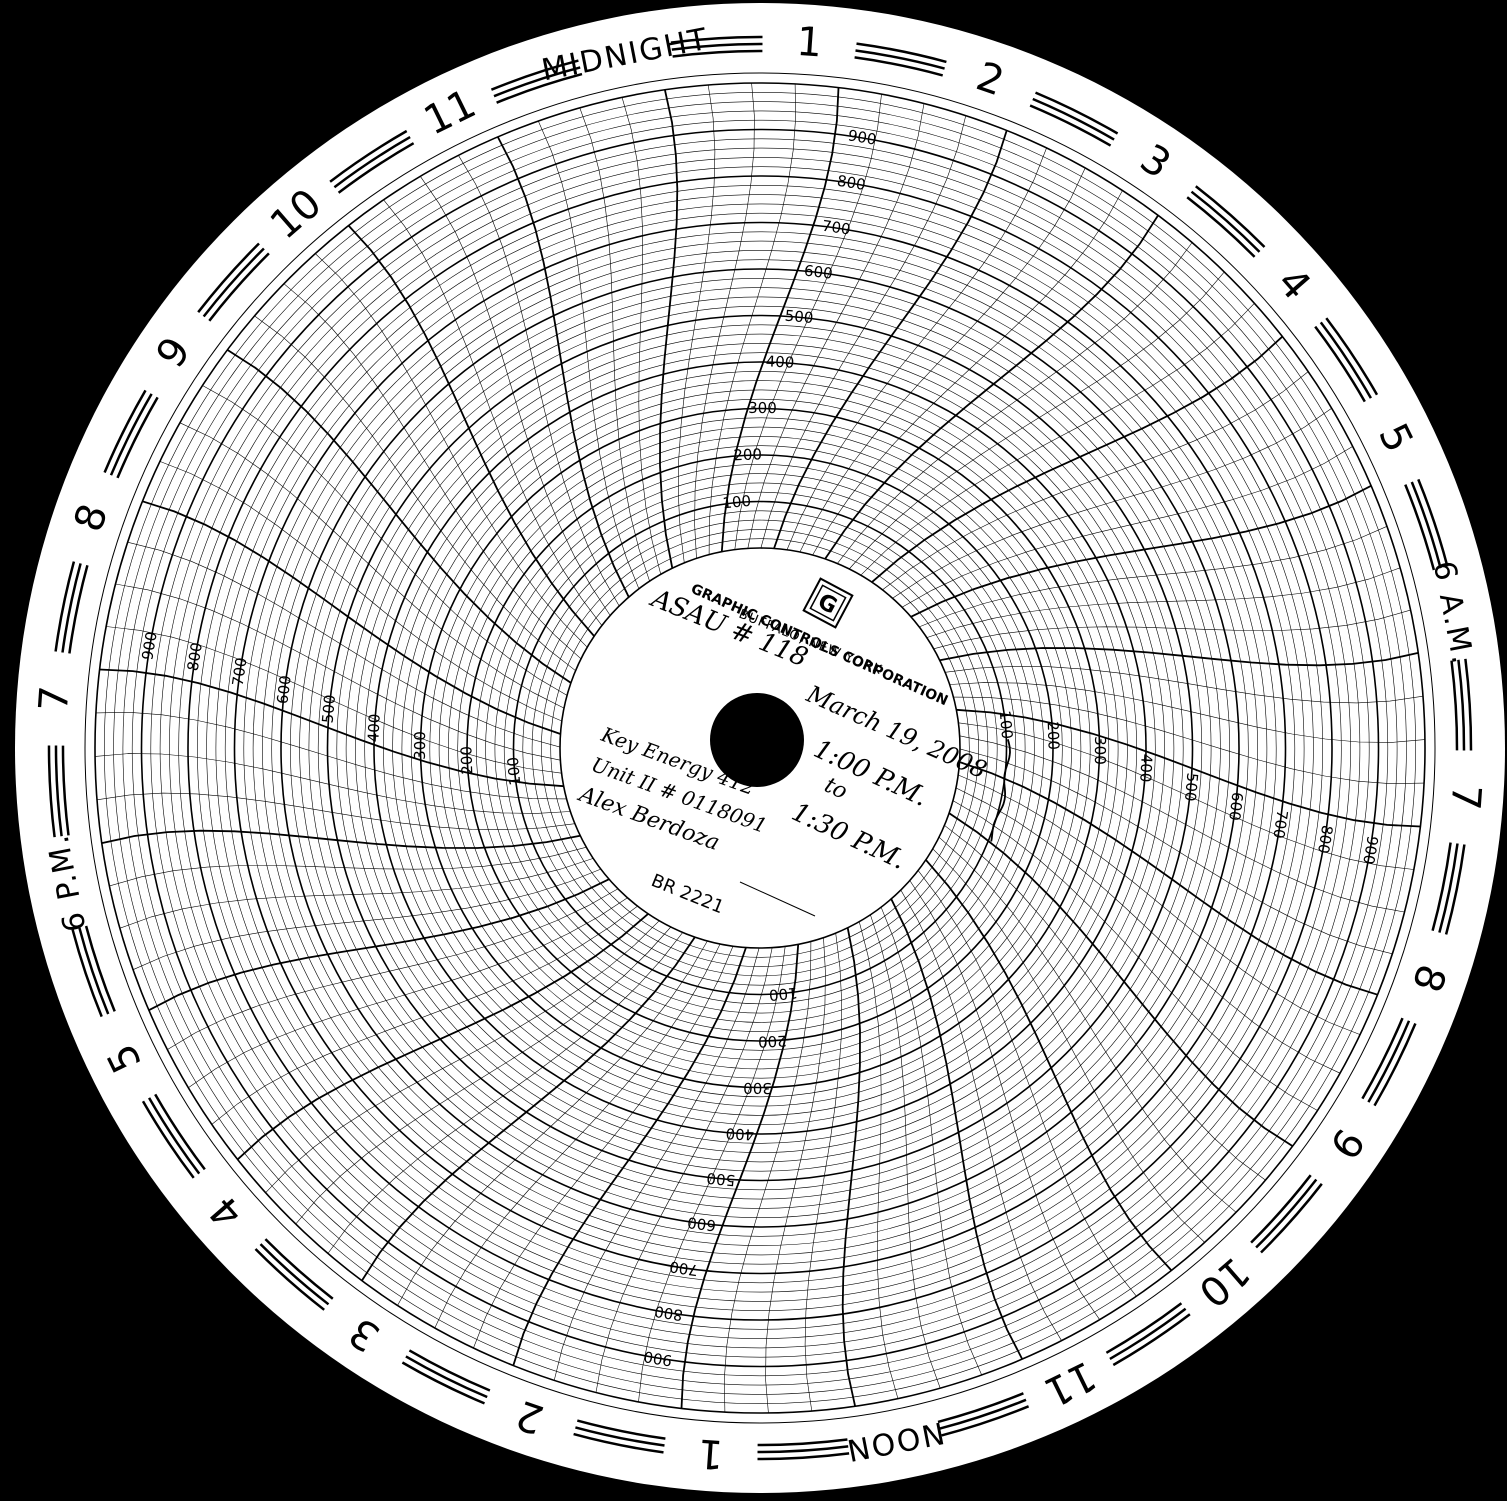 Image resolution: width=1507 pixels, height=1501 pixels. Describe the element at coordinates (757, 740) in the screenshot. I see `center-hole` at that location.